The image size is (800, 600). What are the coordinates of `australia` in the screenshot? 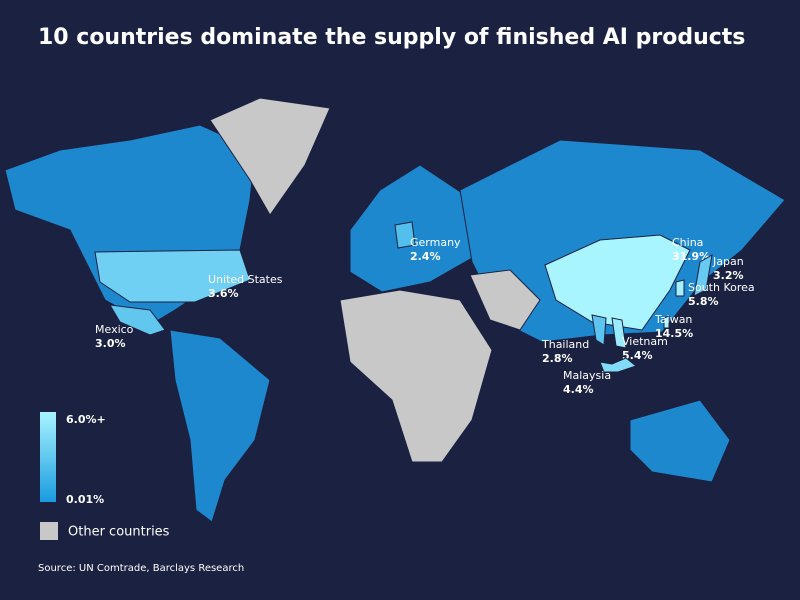 It's located at (680, 441).